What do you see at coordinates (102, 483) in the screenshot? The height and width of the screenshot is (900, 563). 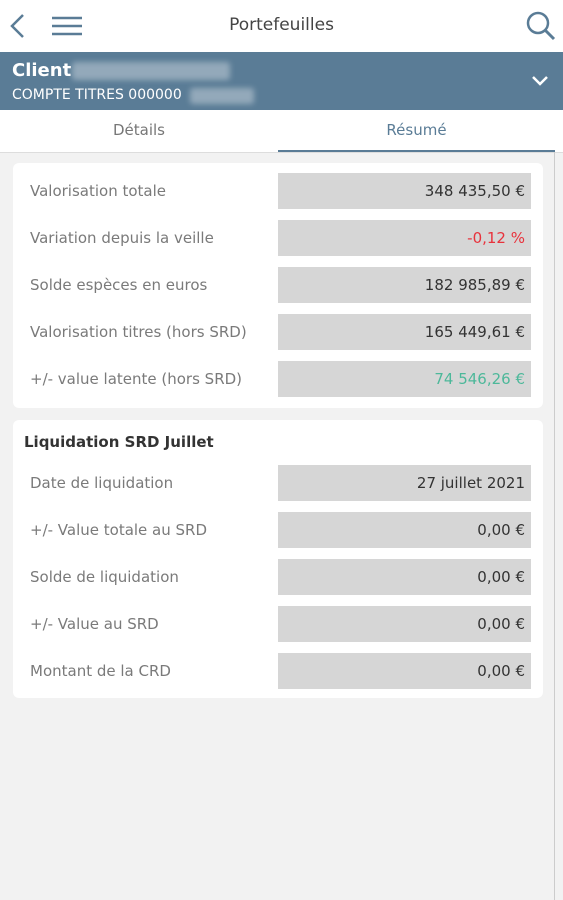 I see `row-label: Date de liquidation` at bounding box center [102, 483].